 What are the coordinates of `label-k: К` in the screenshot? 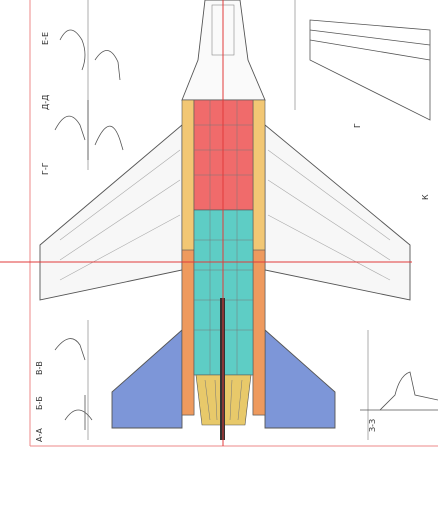 It's located at (425, 197).